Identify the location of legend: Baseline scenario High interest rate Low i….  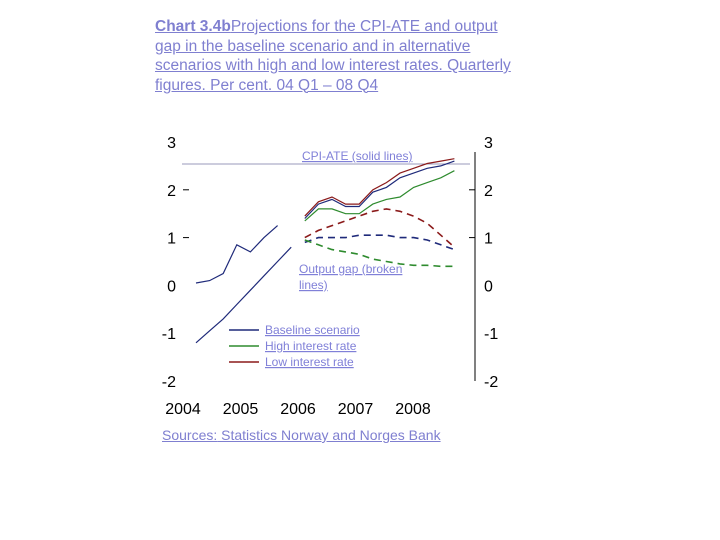
(294, 346).